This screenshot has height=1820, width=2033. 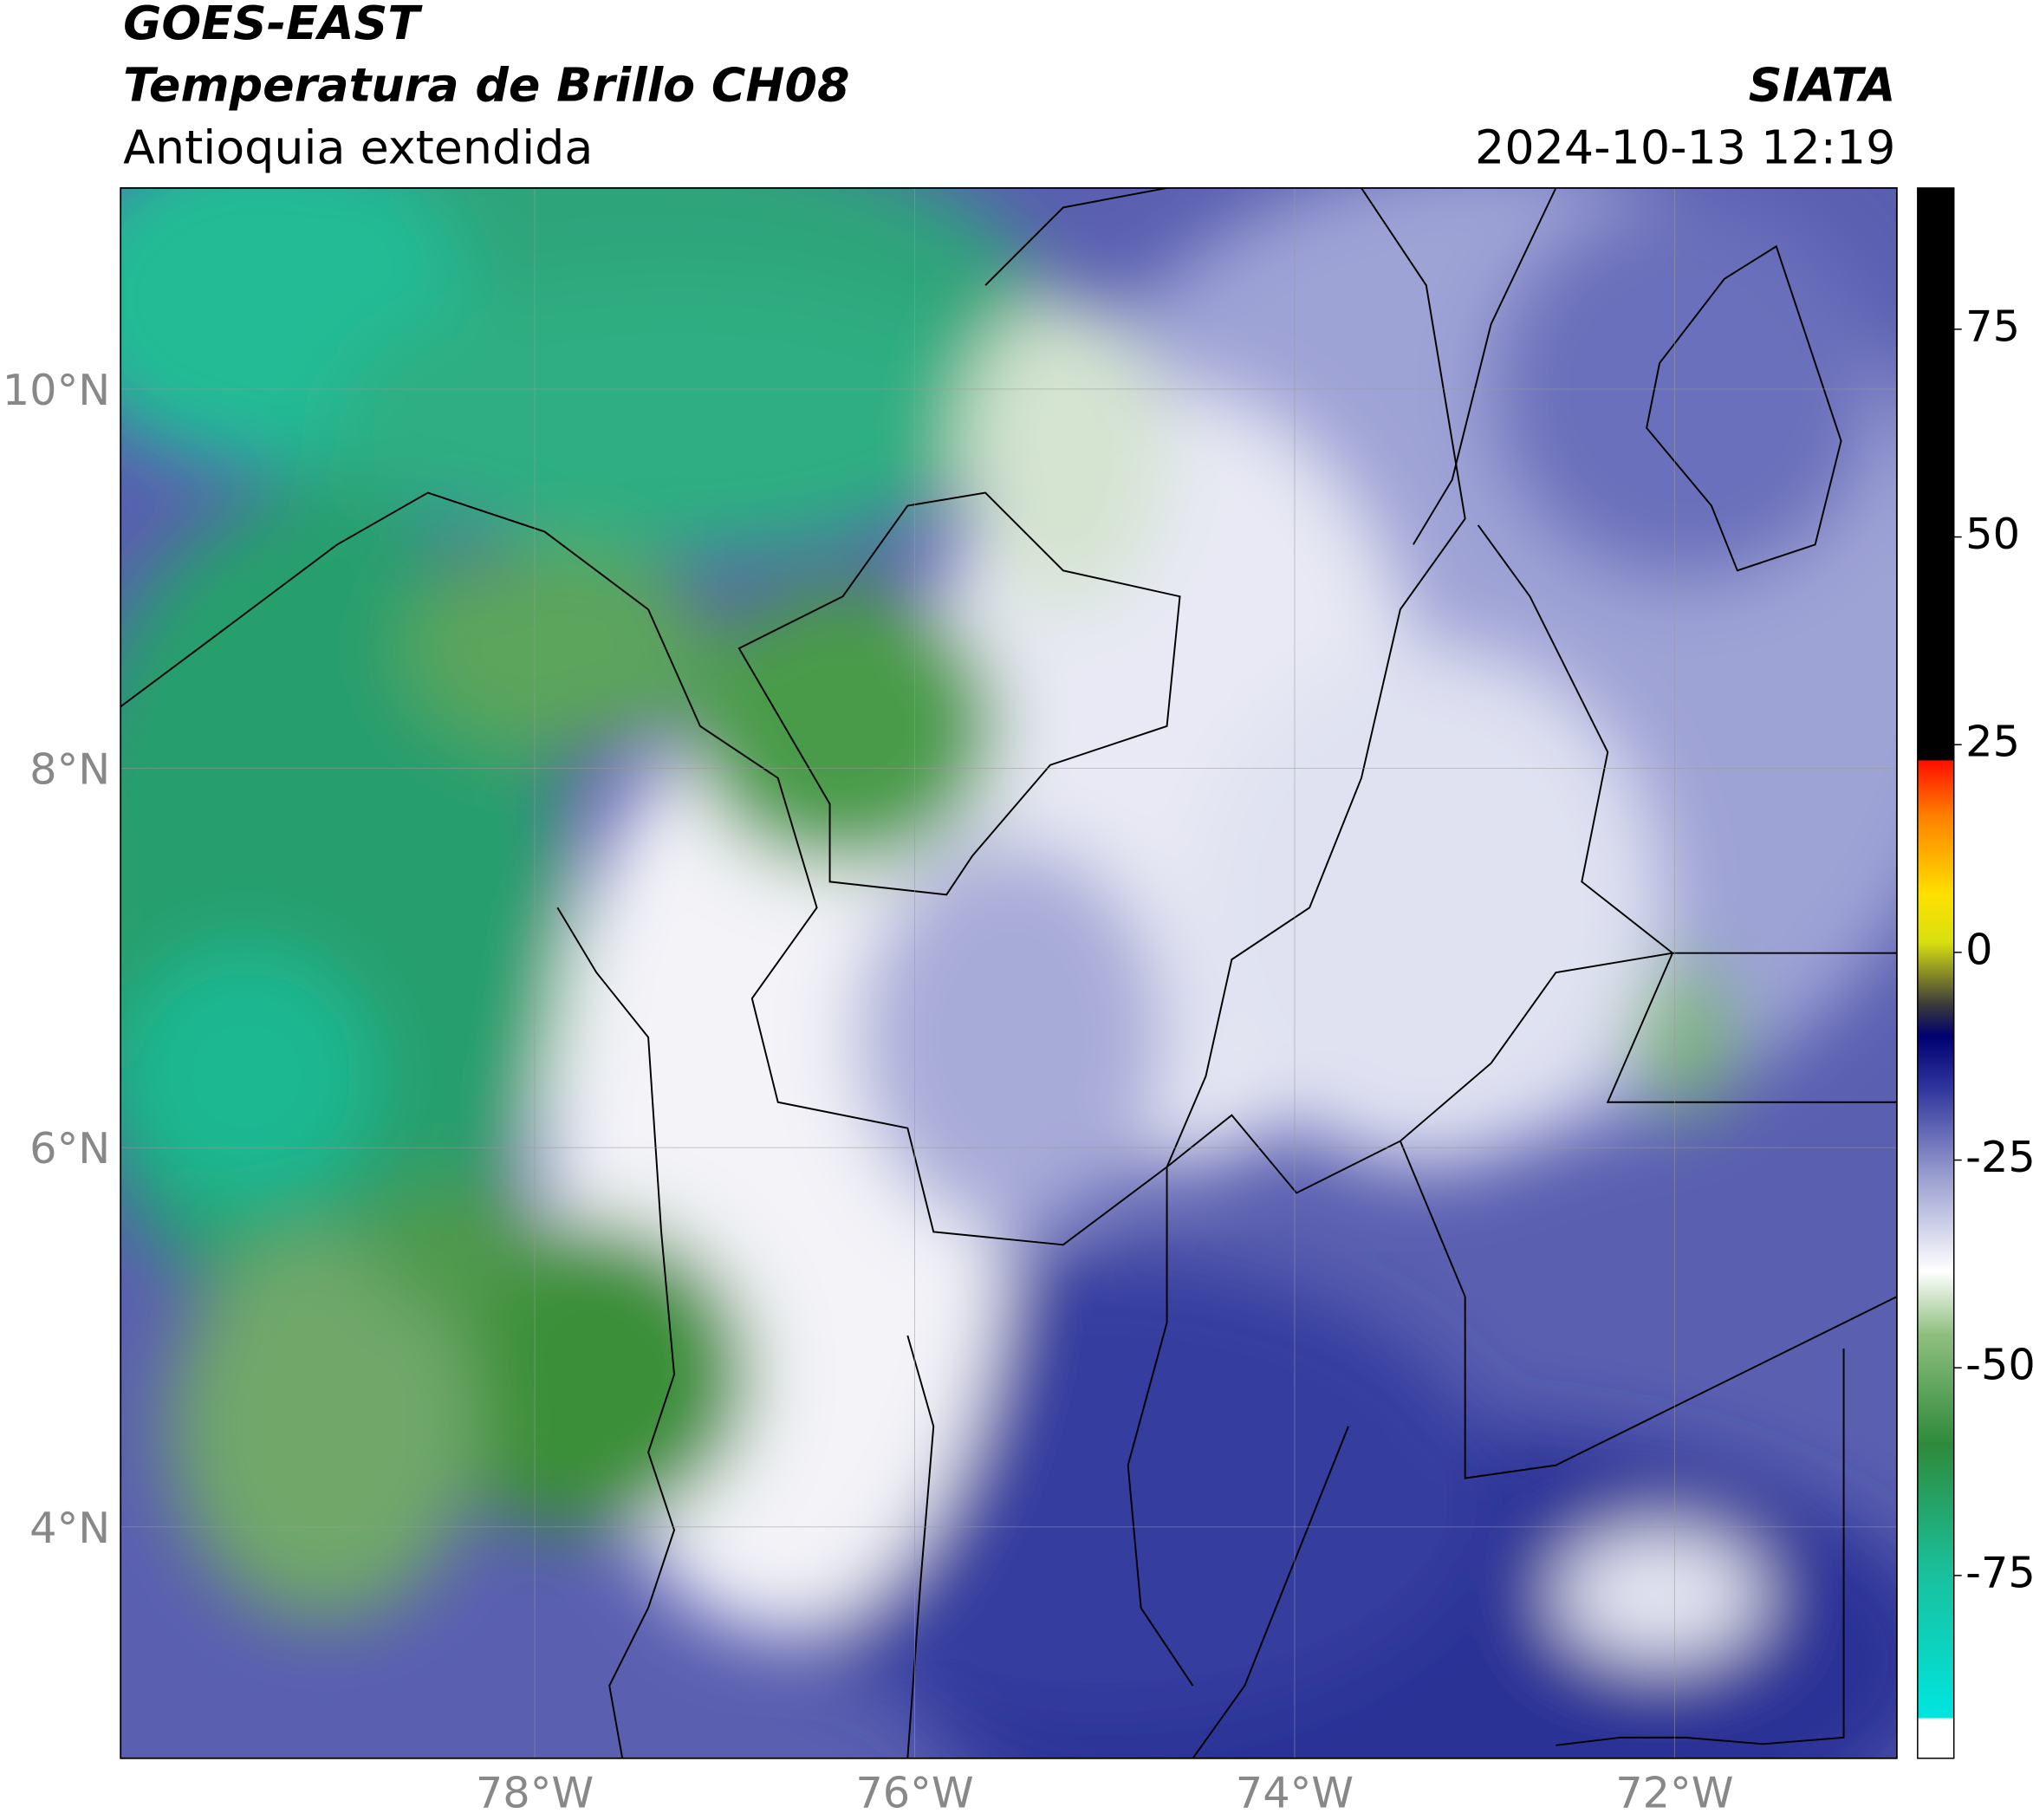 I want to click on lon-tick-label: 76°W, so click(x=914, y=1793).